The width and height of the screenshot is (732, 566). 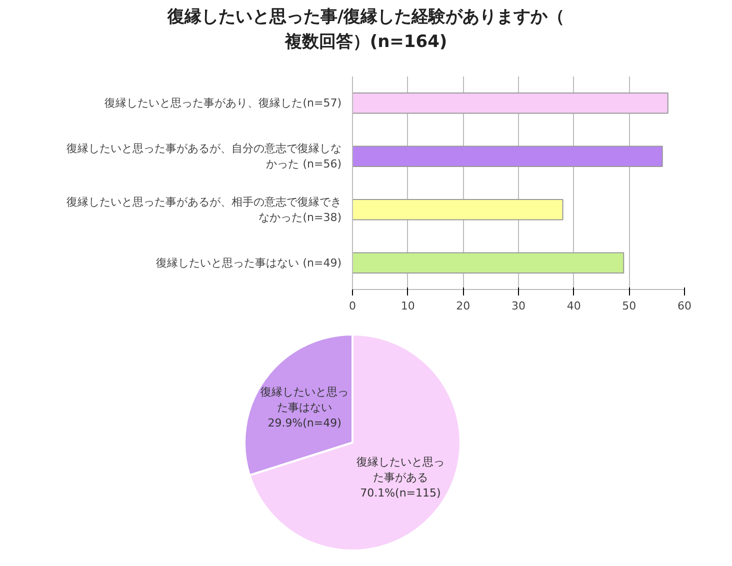 What do you see at coordinates (204, 156) in the screenshot?
I see `y-tick-label: 復縁したいと思った事があるが、自分の意志で復縁しなかった (n=56)` at bounding box center [204, 156].